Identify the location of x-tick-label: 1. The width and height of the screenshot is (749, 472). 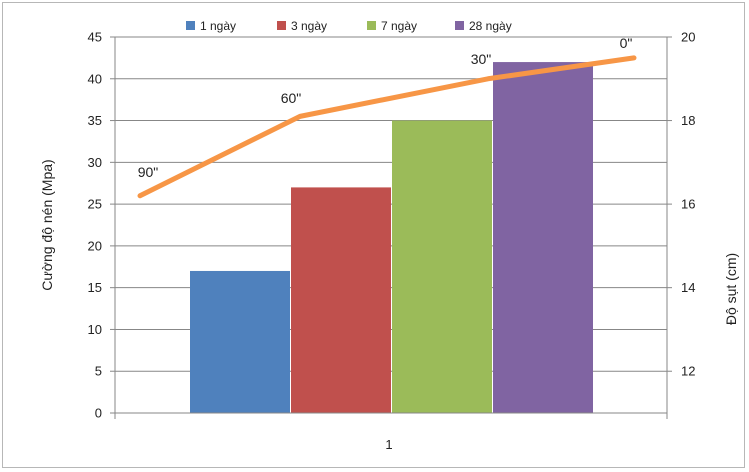
(388, 444).